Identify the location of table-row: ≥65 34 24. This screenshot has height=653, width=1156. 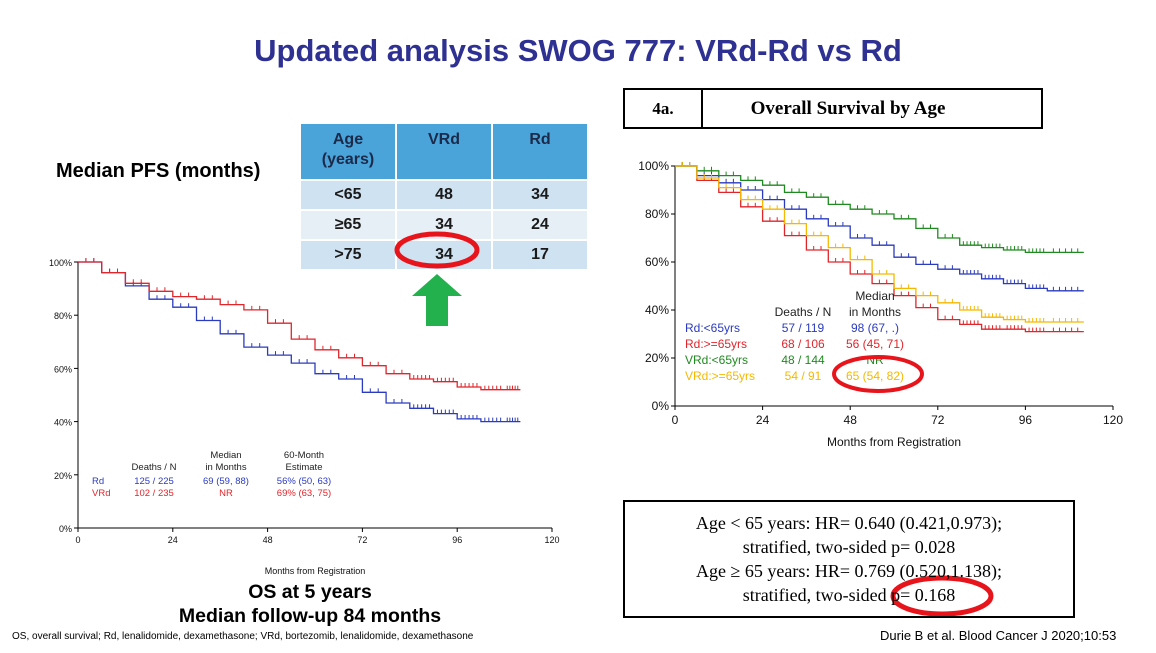
(444, 225).